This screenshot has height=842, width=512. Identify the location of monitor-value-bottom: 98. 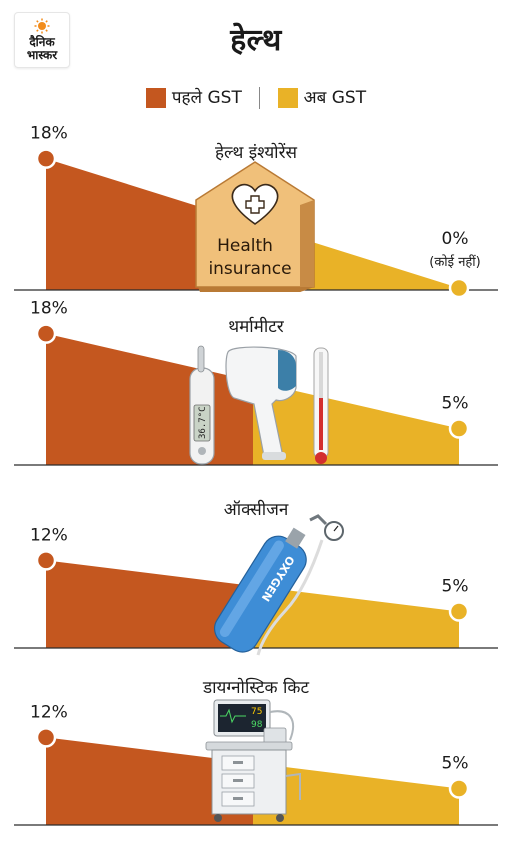
(257, 725).